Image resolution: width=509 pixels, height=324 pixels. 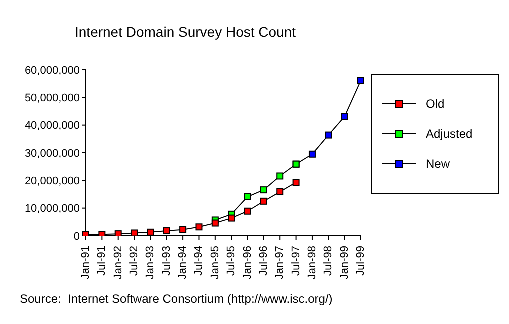 What do you see at coordinates (344, 263) in the screenshot?
I see `x-tick-label: Jan-99` at bounding box center [344, 263].